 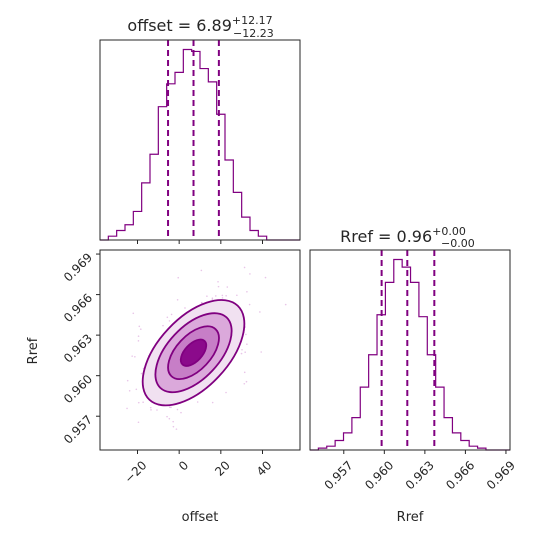 What do you see at coordinates (200, 517) in the screenshot?
I see `x-axis-label-offset: offset` at bounding box center [200, 517].